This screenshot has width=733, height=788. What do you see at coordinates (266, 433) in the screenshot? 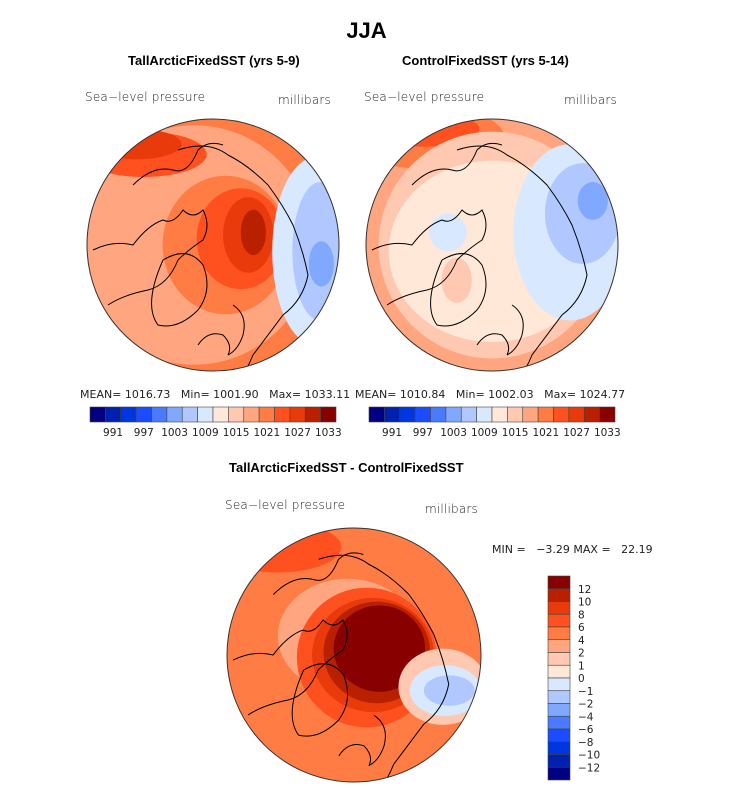
I see `colorbar-1-tick-label: 1021` at bounding box center [266, 433].